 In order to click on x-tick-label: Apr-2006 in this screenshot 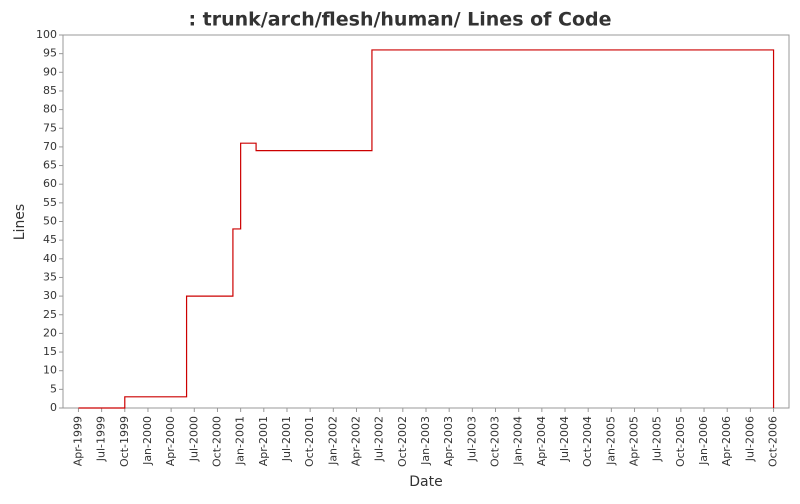, I will do `click(726, 441)`.